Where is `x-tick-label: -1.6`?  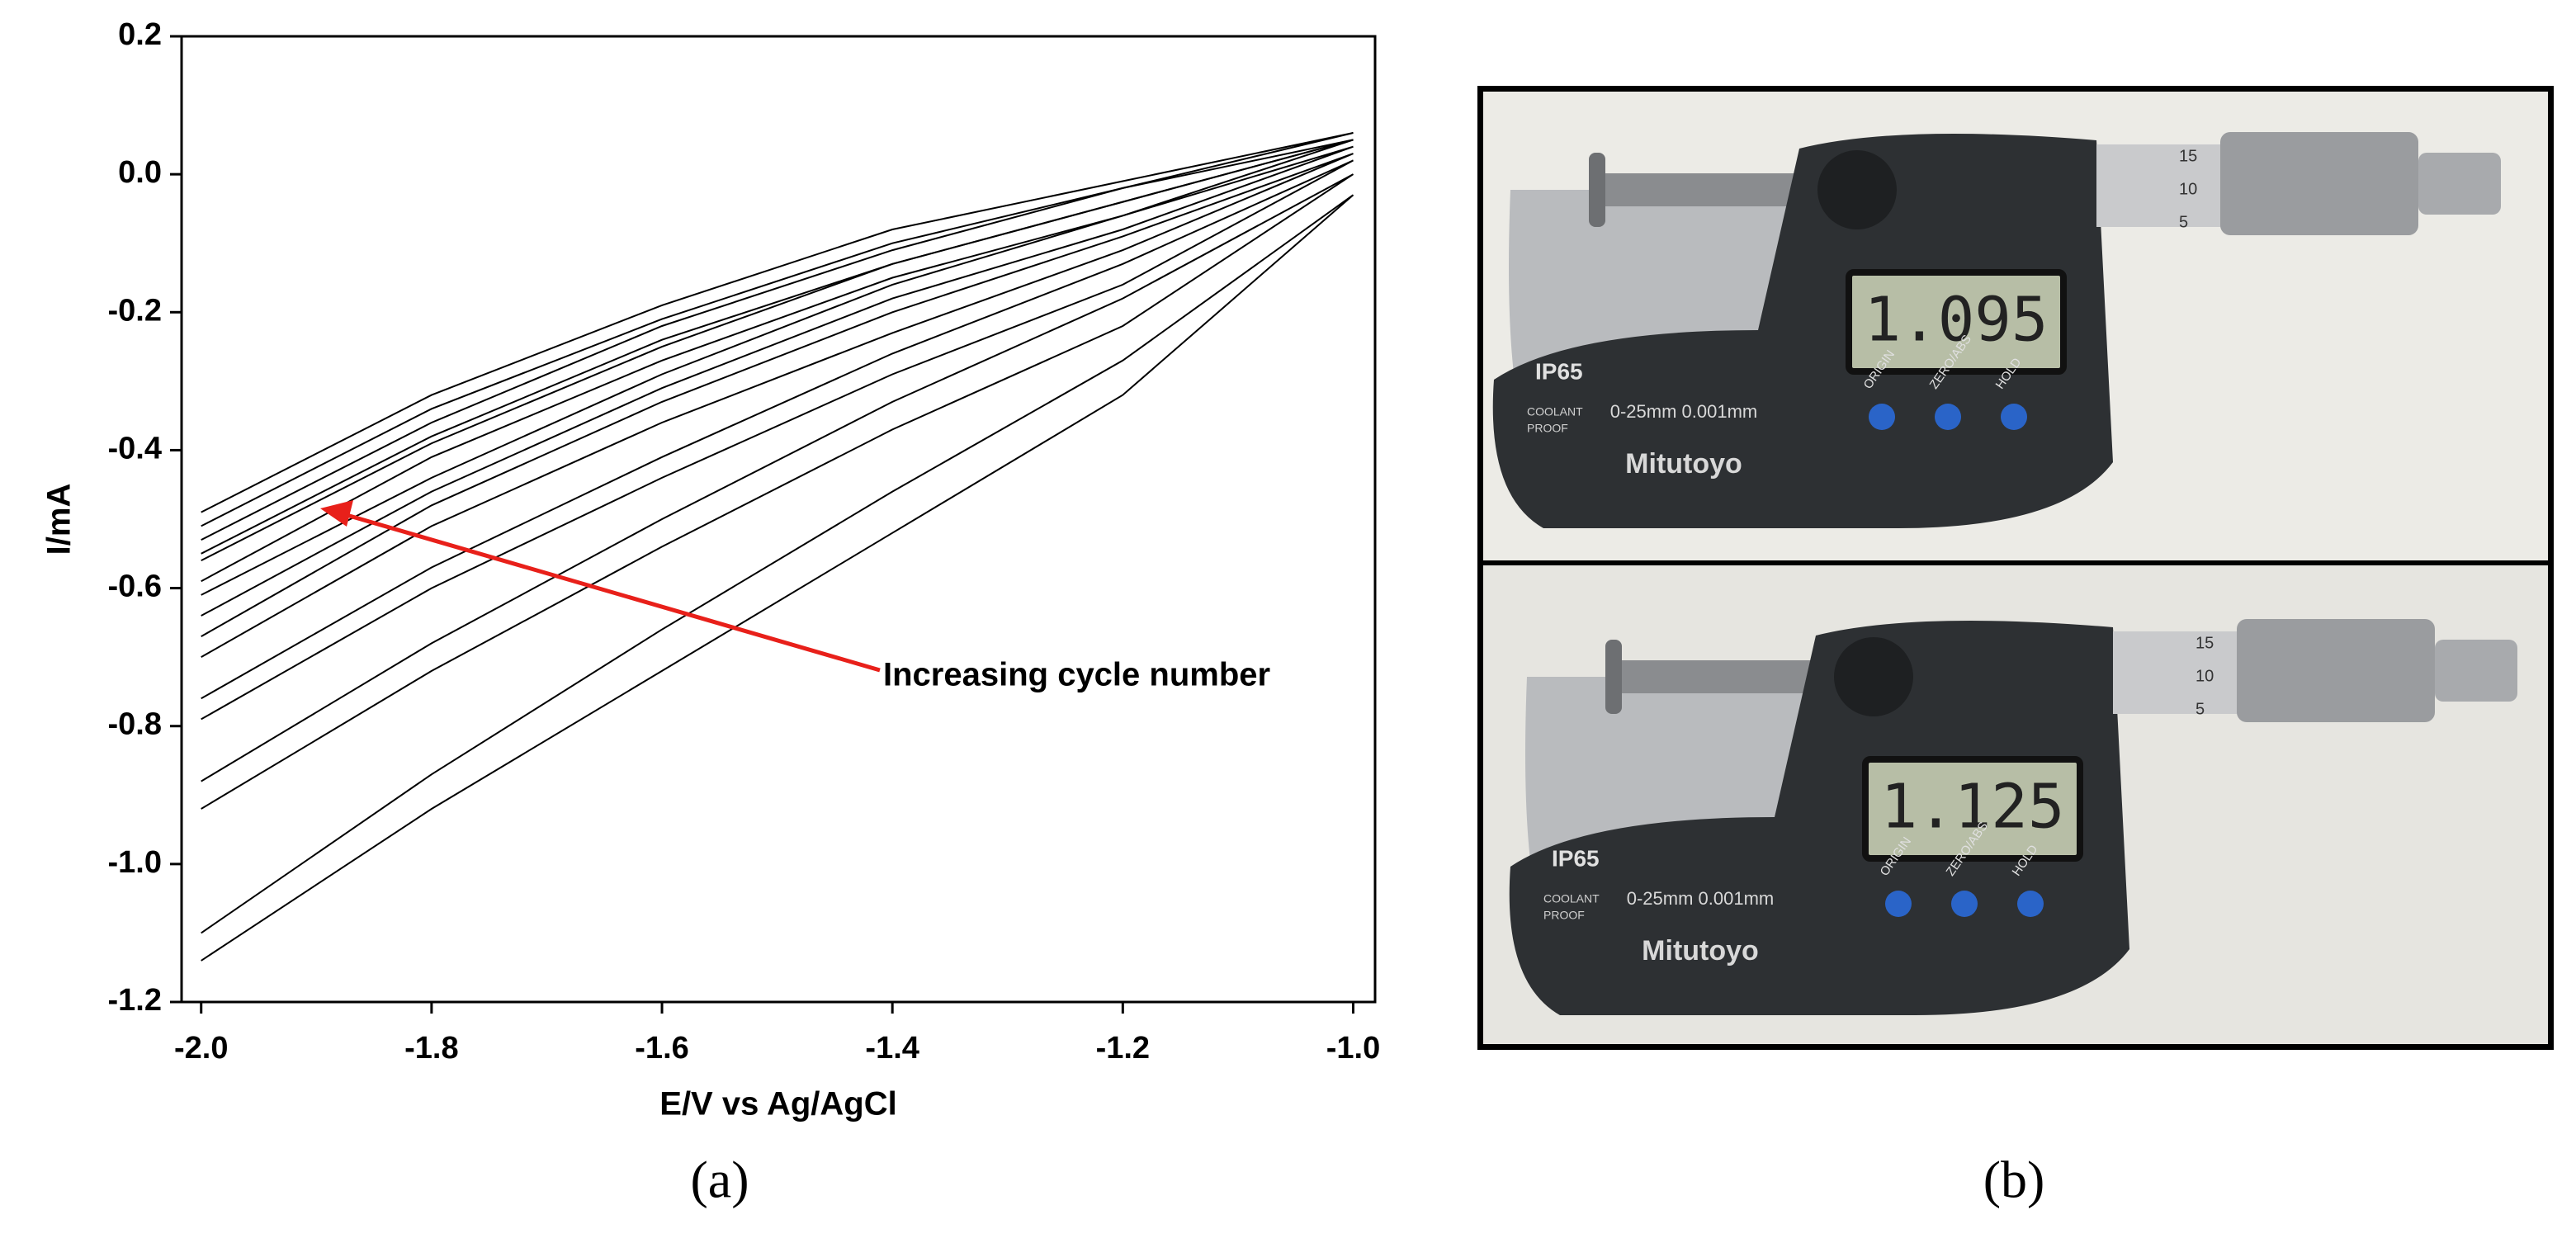 x-tick-label: -1.6 is located at coordinates (661, 1049).